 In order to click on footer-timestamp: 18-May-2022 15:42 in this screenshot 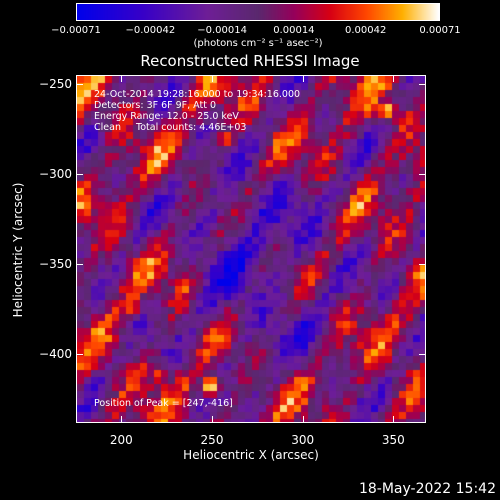, I will do `click(427, 489)`.